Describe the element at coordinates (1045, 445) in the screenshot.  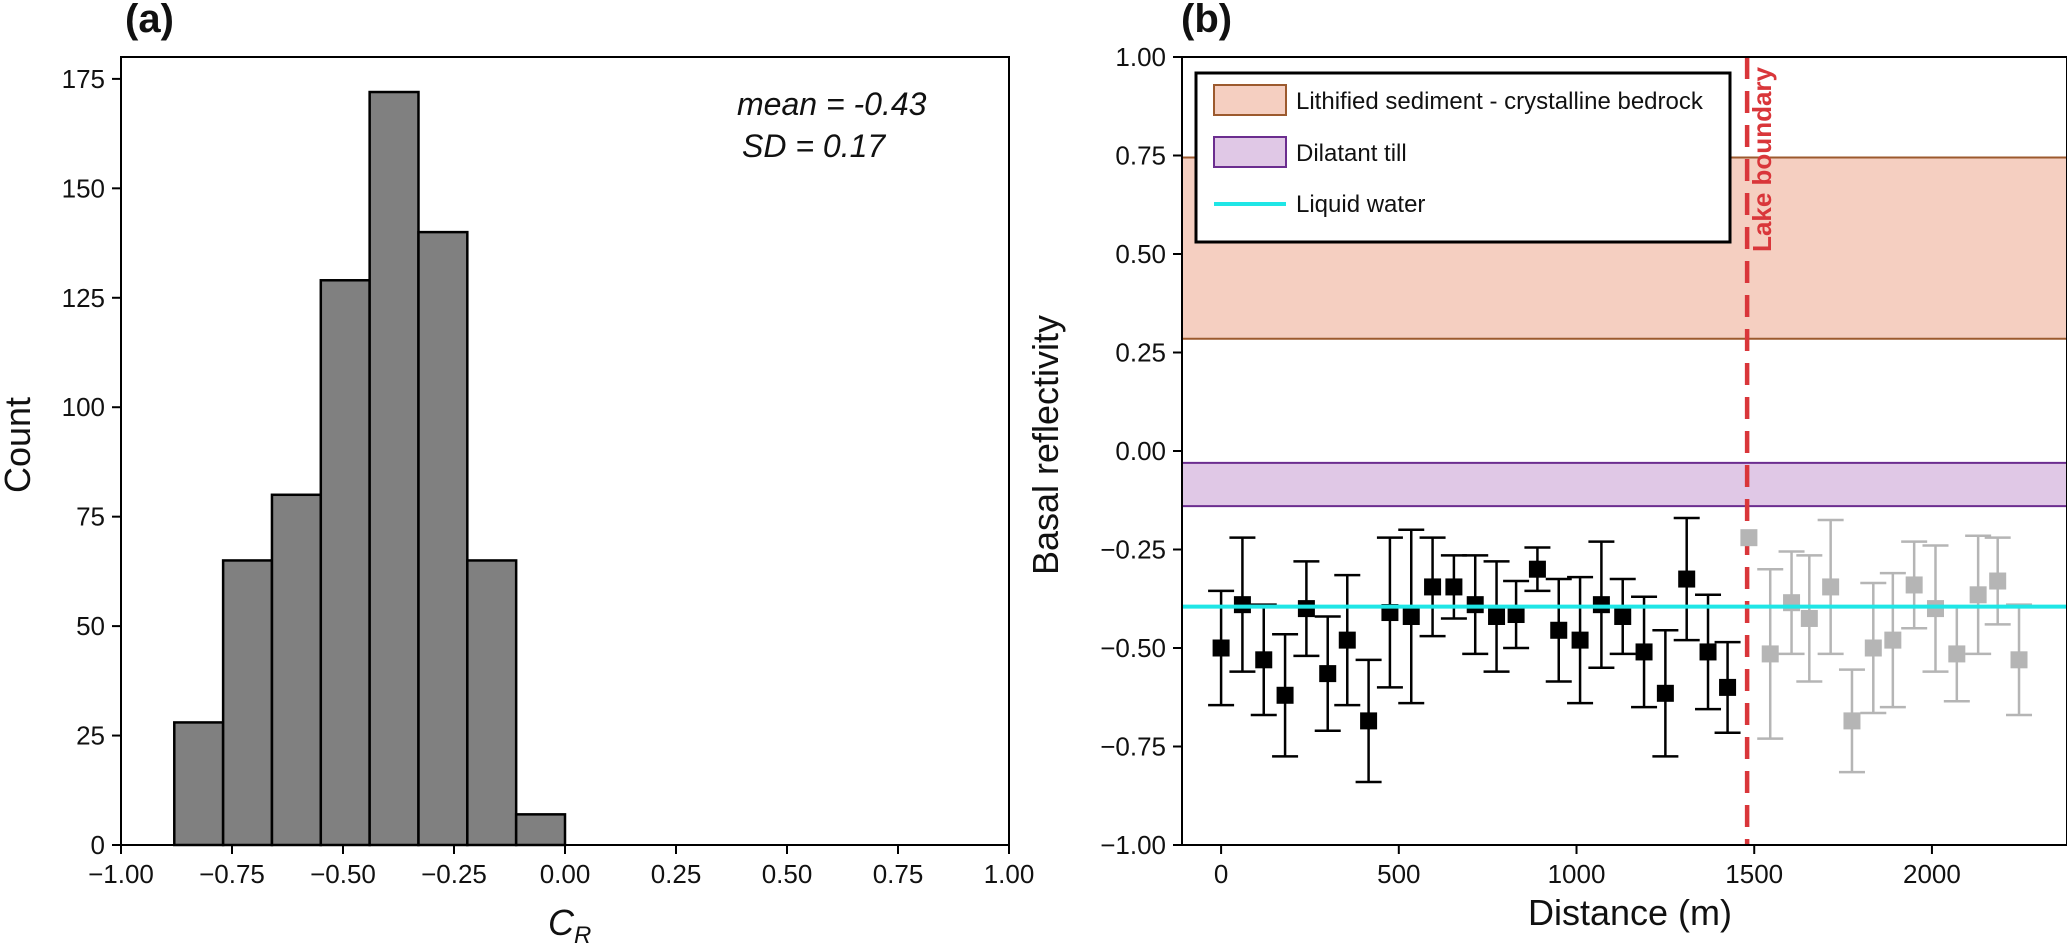
I see `reflectivity-y-axis-title: Basal reflectivity` at that location.